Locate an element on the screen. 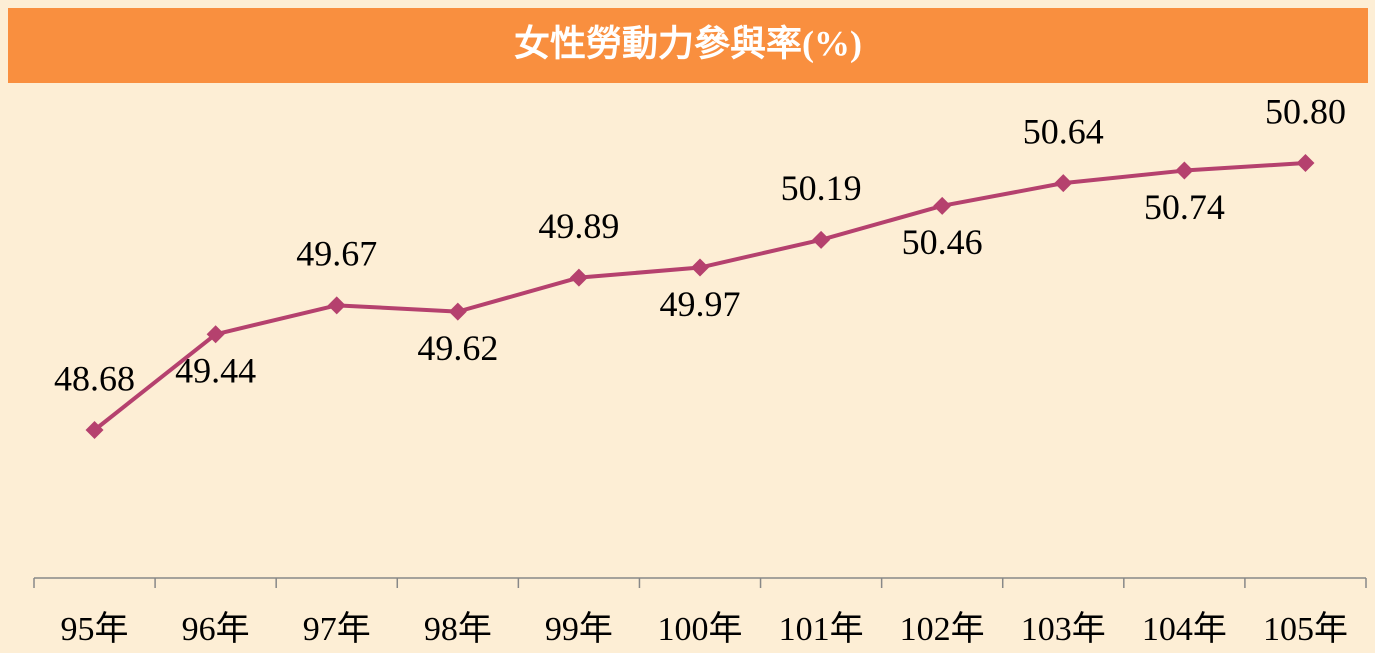 Image resolution: width=1375 pixels, height=653 pixels. data-label: 50.19 is located at coordinates (821, 188).